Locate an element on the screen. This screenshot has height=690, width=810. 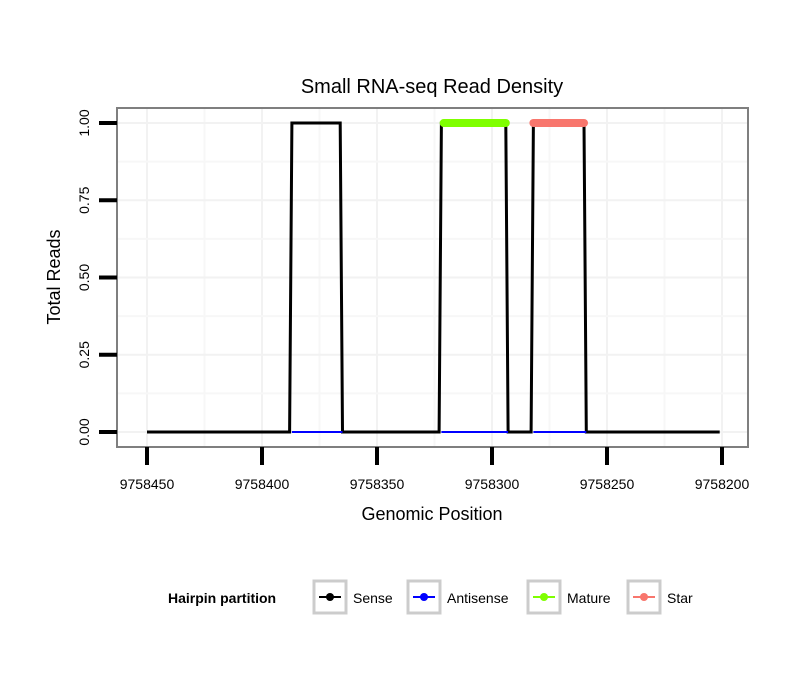
legend-label: Mature is located at coordinates (589, 598).